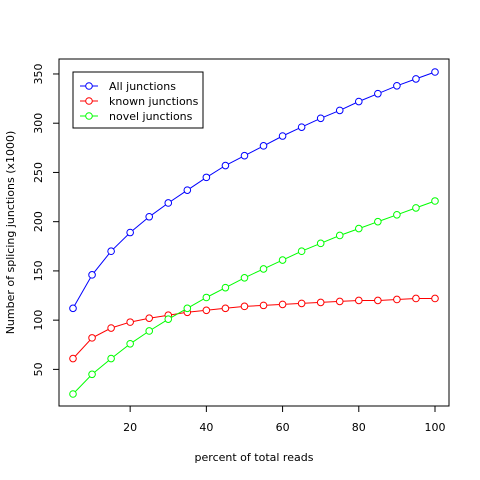 The height and width of the screenshot is (480, 480). I want to click on y-tick-label: 350, so click(38, 73).